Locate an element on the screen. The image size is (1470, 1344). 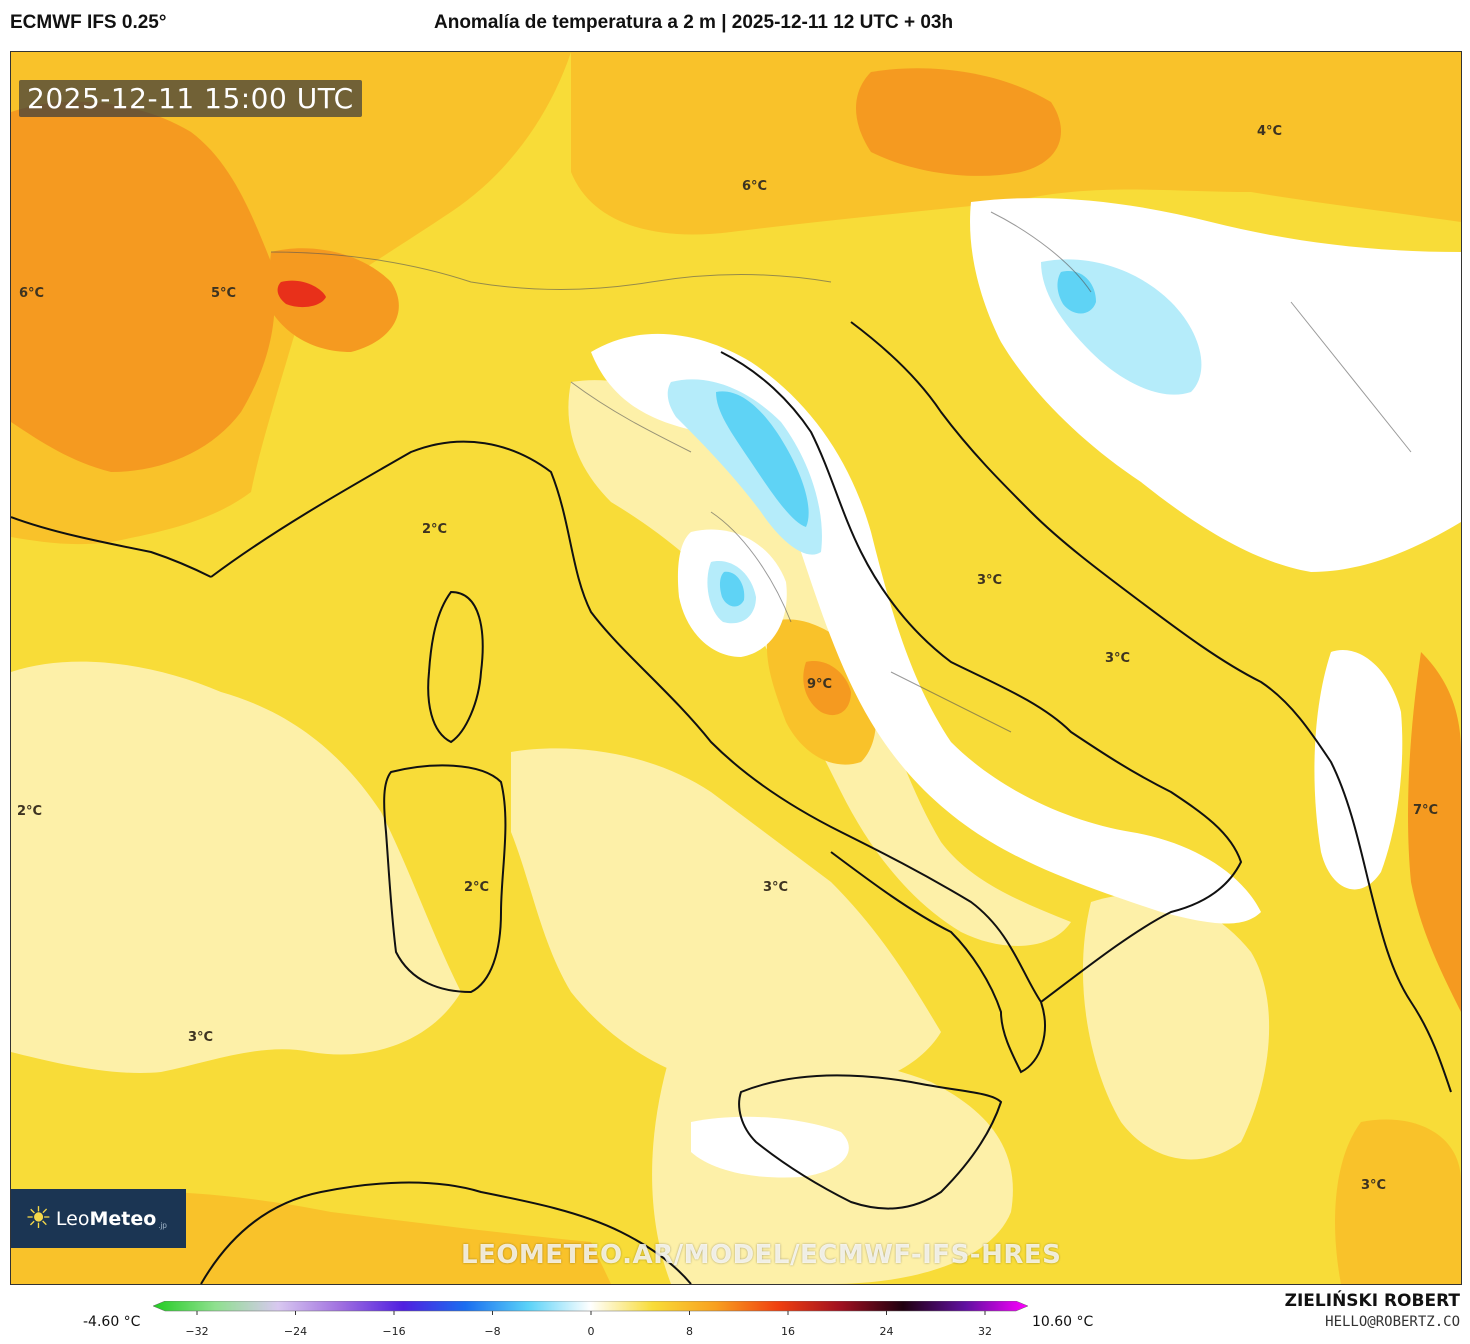
colorbar-tick-label: −32 is located at coordinates (196, 1331).